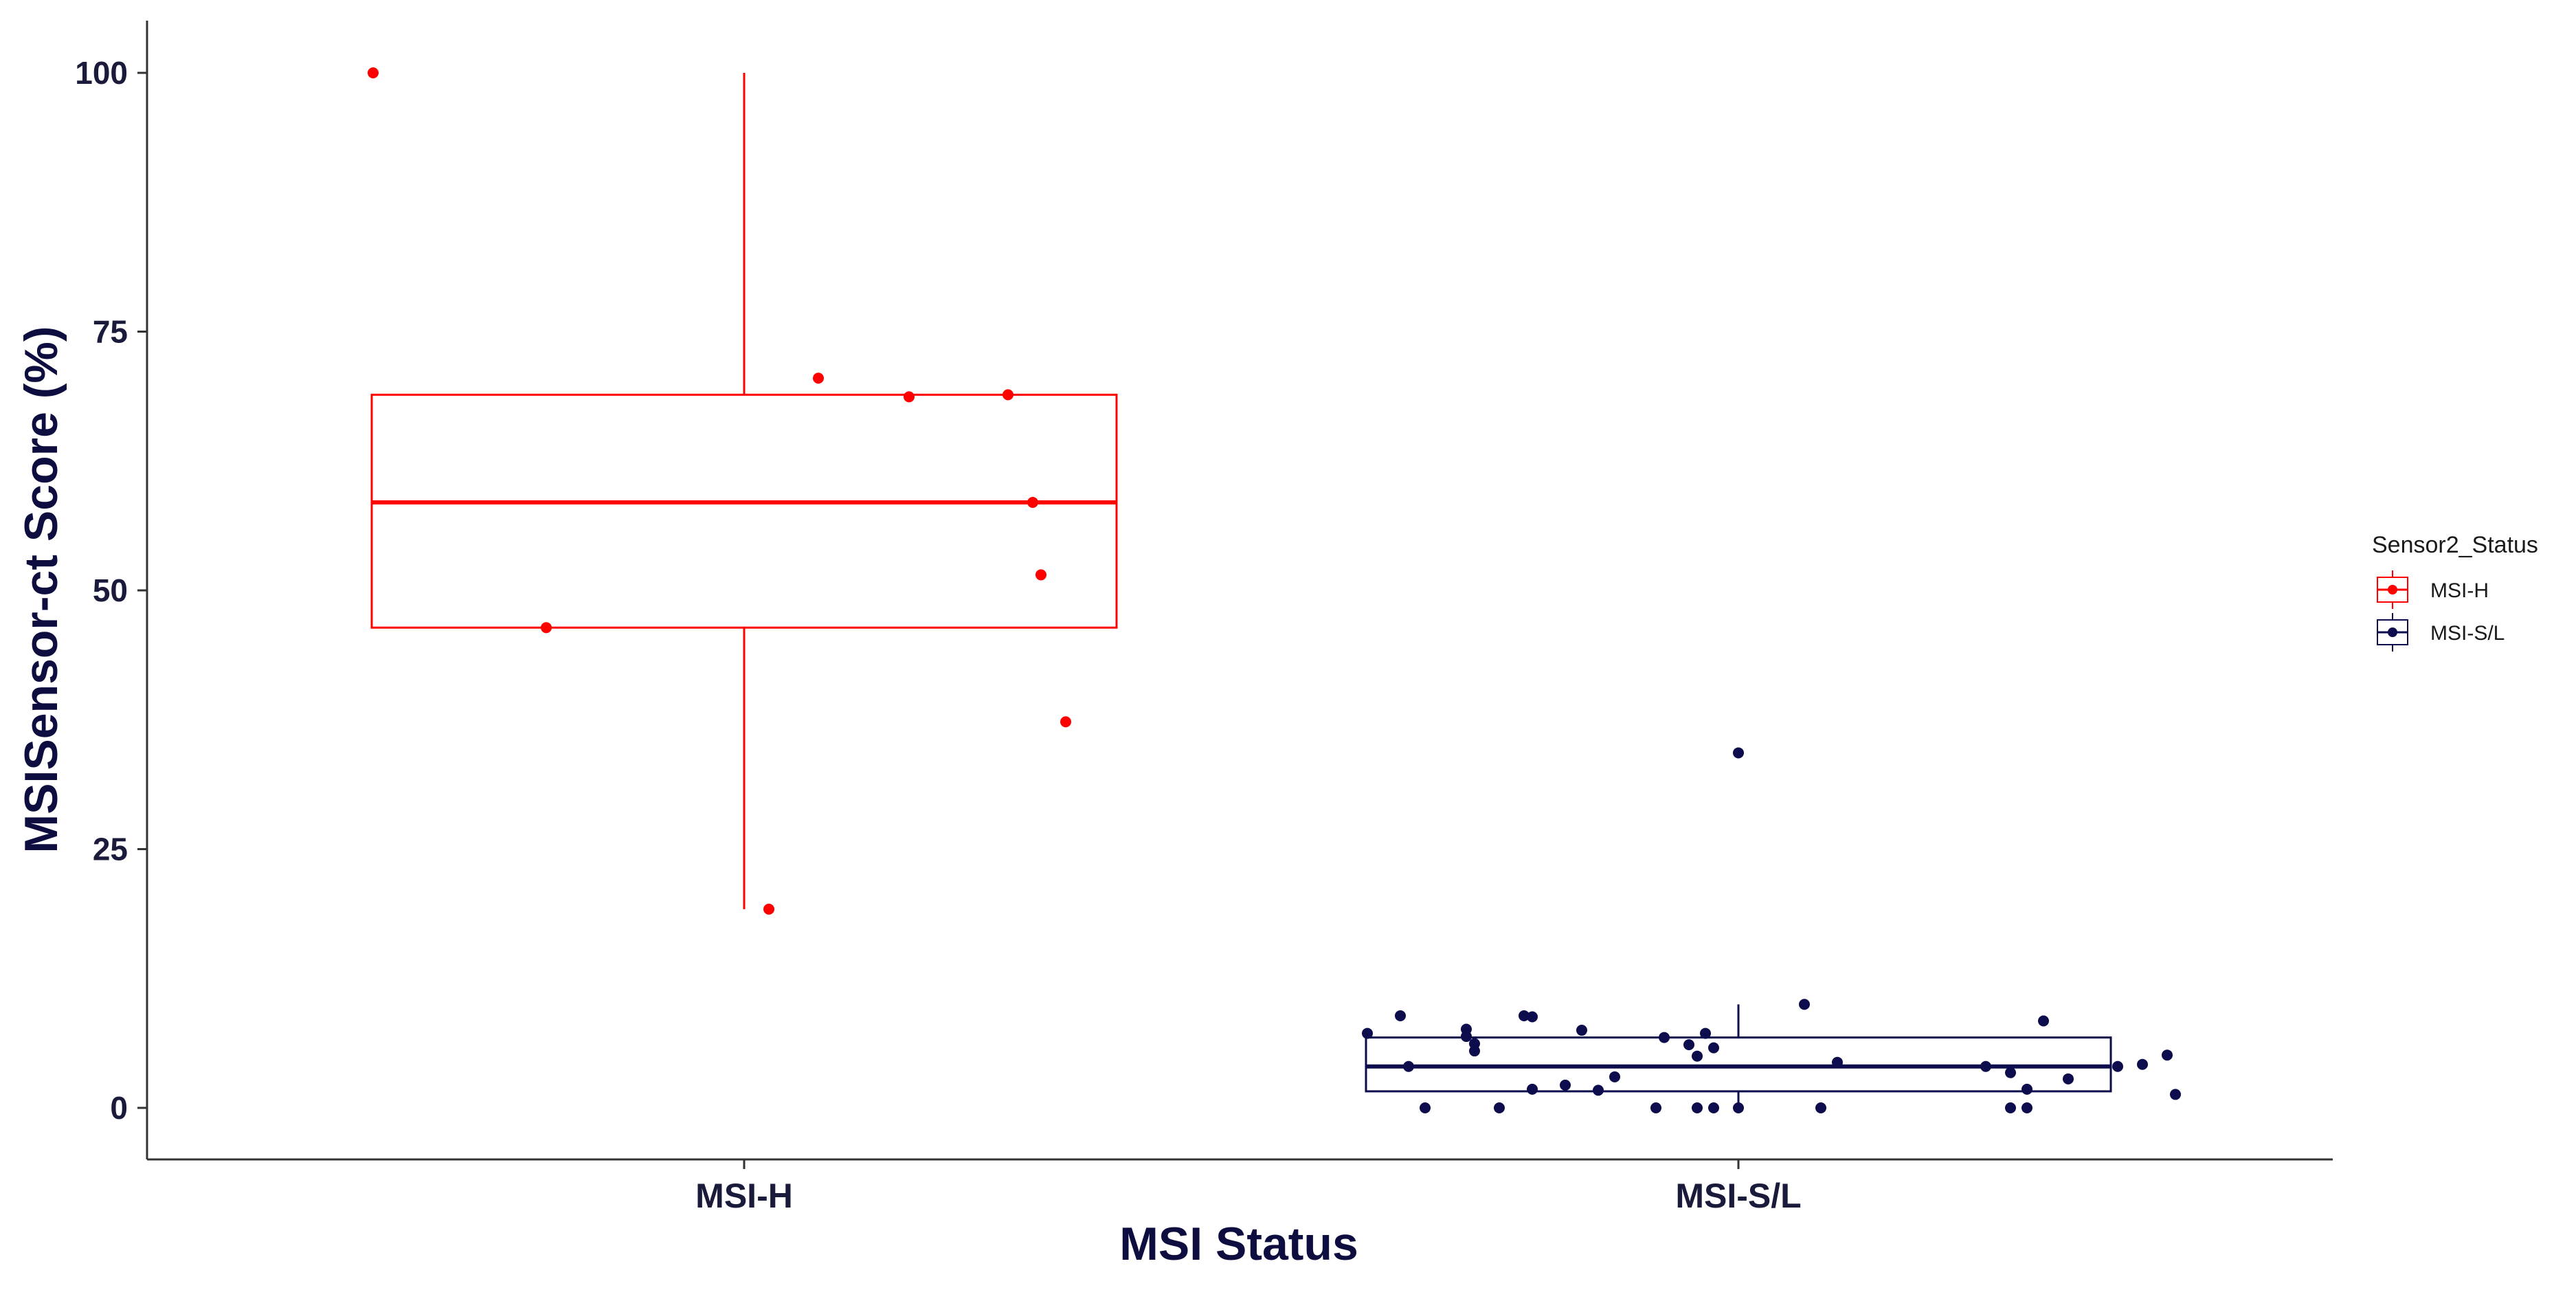  I want to click on legend-label: MSI-H, so click(2459, 591).